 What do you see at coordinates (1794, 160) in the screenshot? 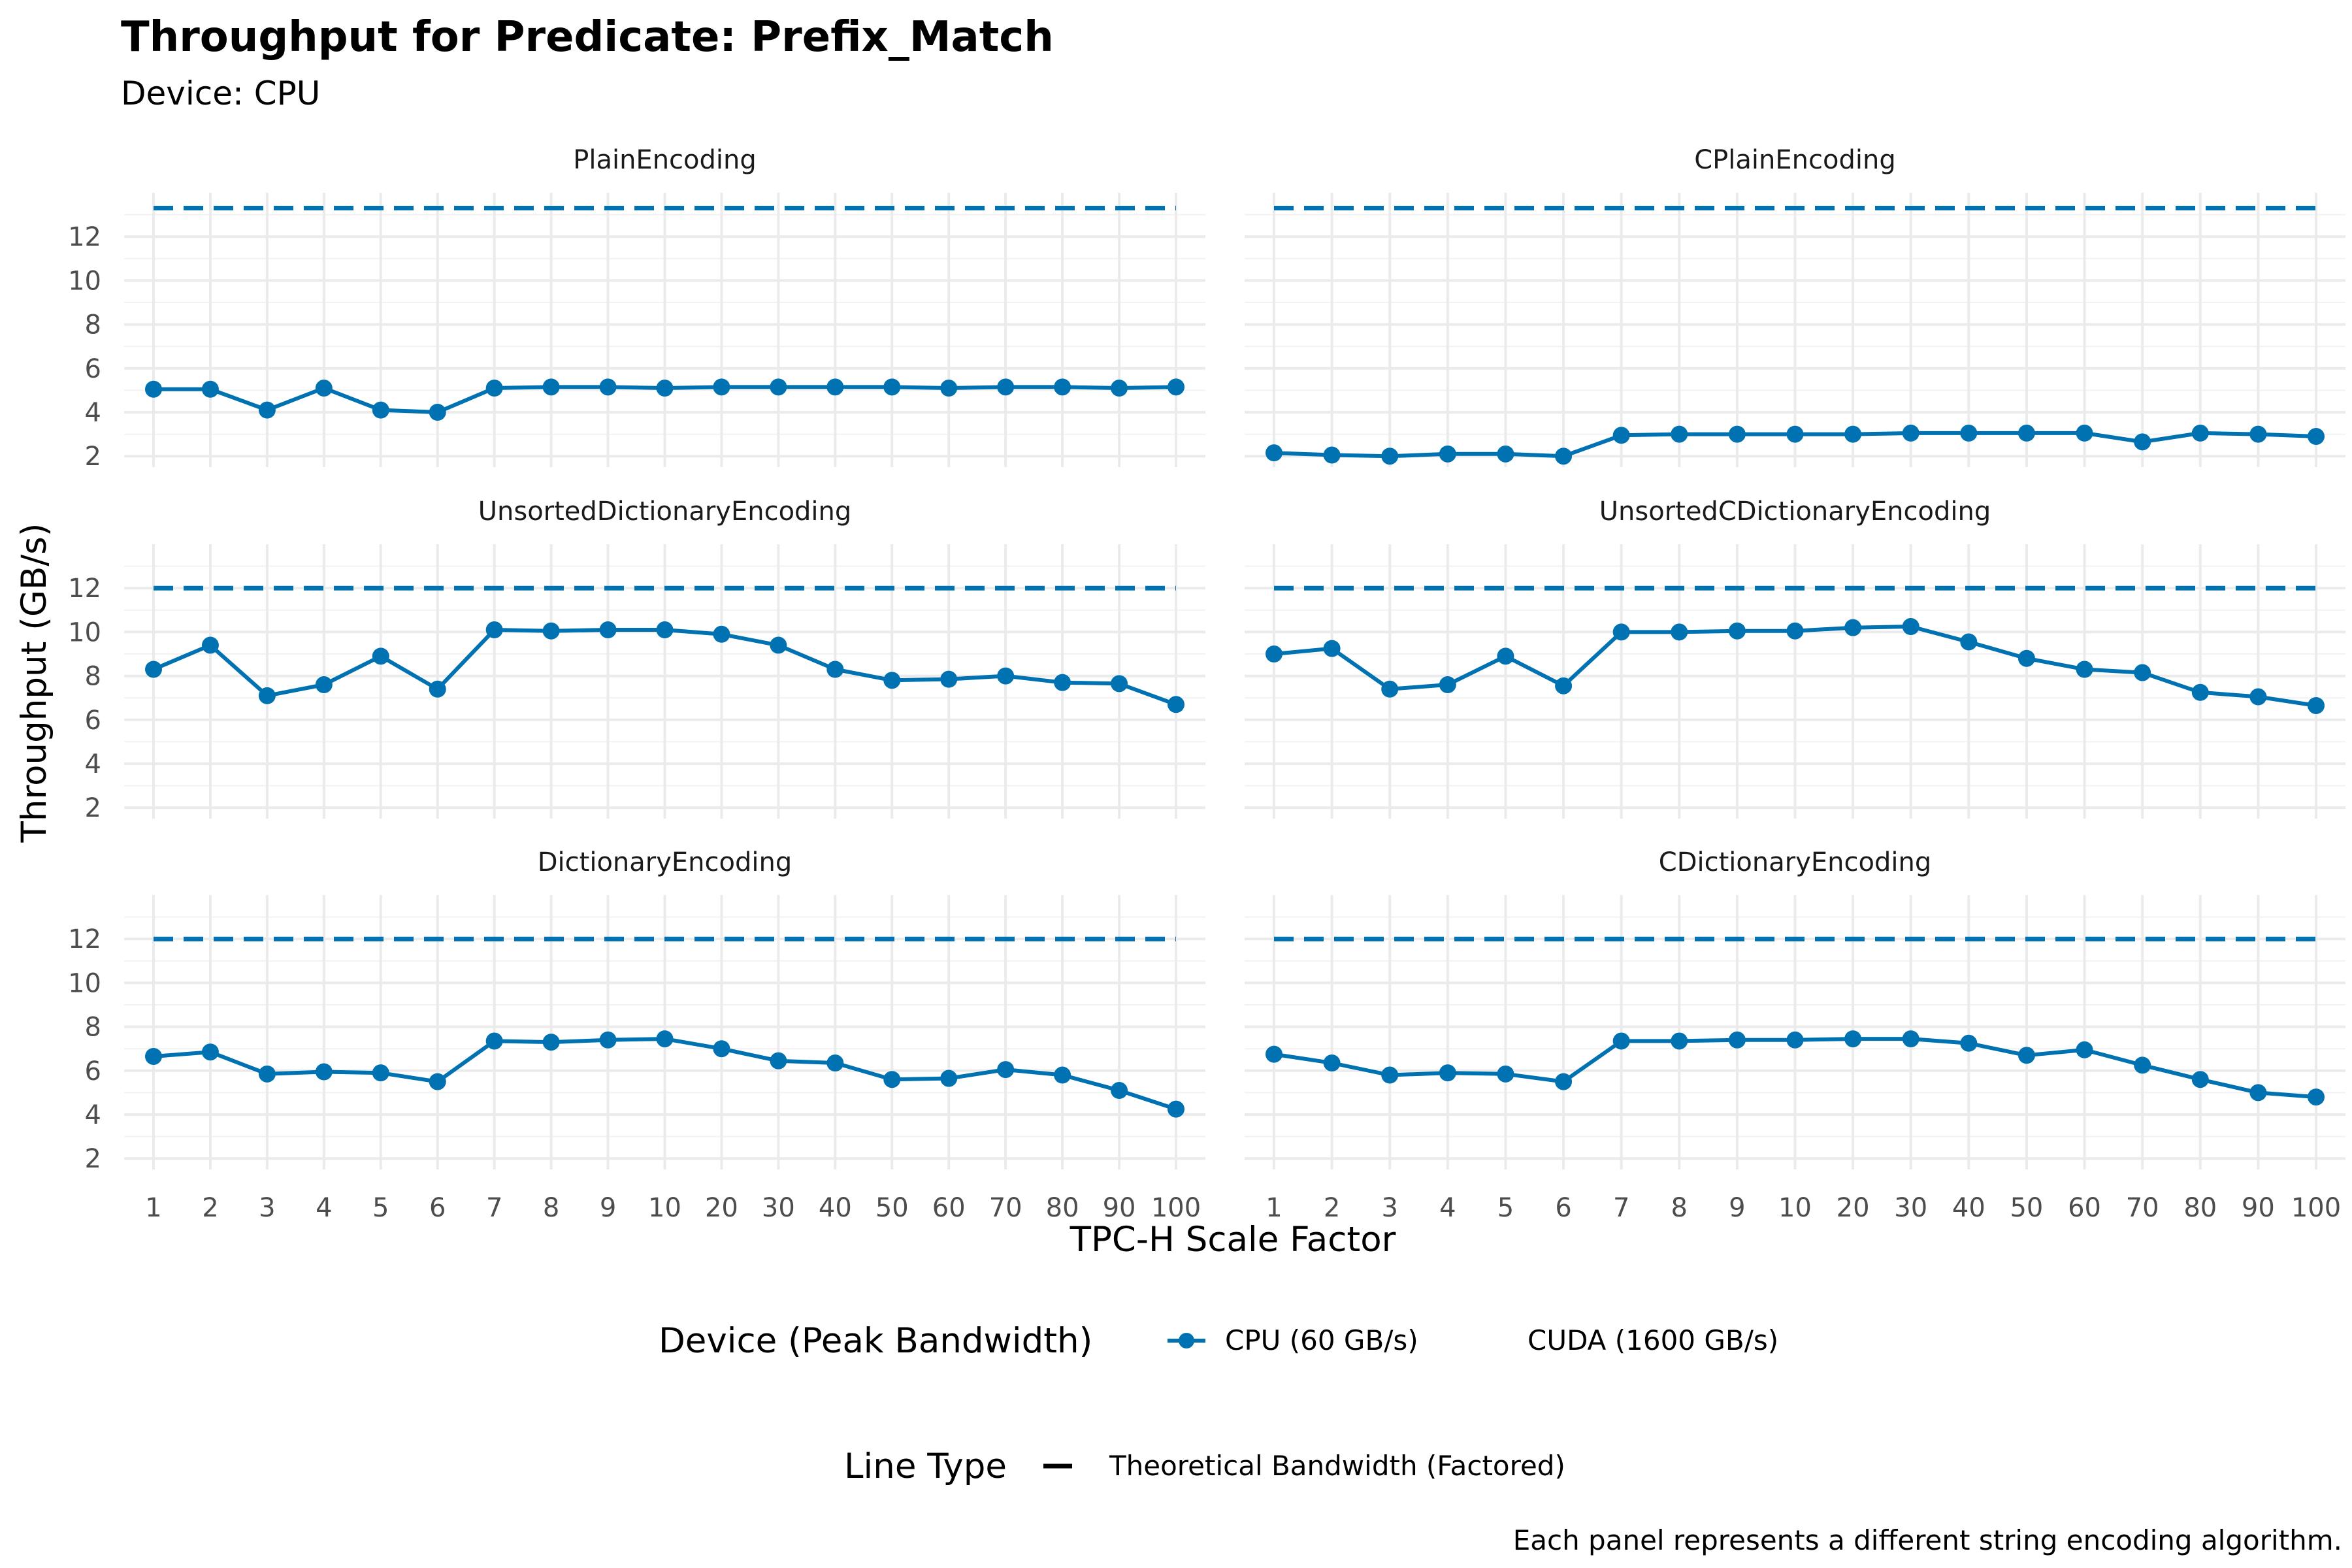
I see `panel-strip-label: CPlainEncoding` at bounding box center [1794, 160].